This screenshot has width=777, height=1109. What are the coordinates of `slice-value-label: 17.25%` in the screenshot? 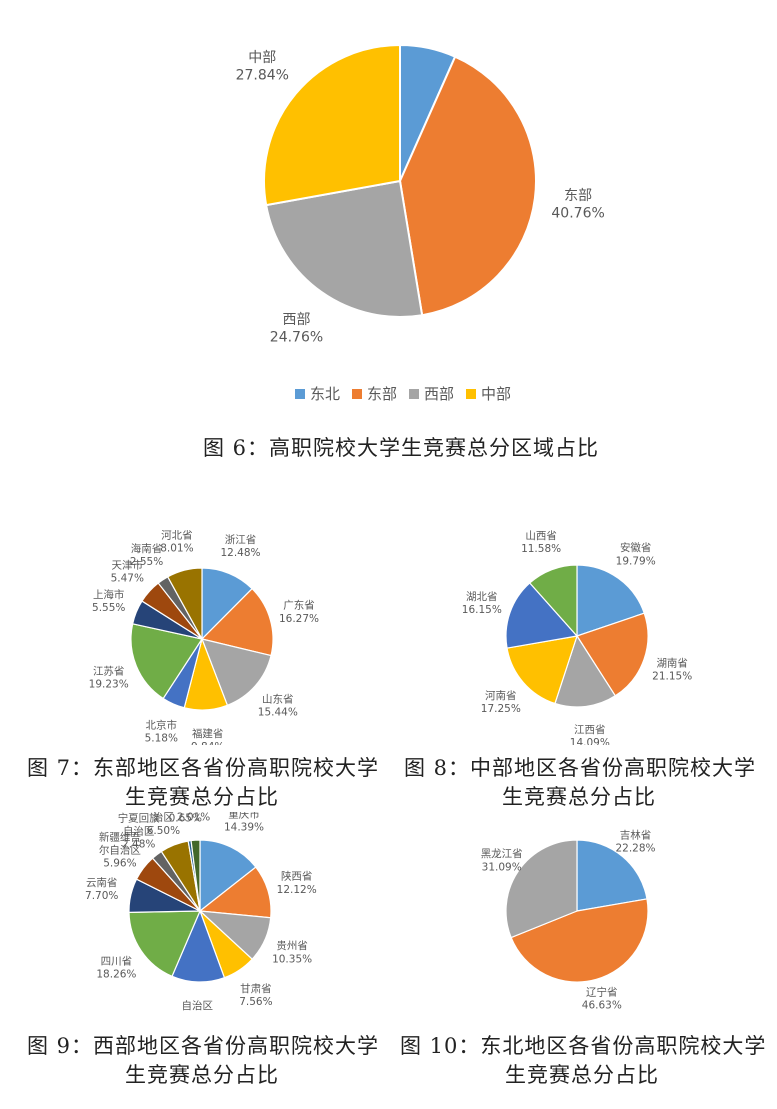 It's located at (501, 709).